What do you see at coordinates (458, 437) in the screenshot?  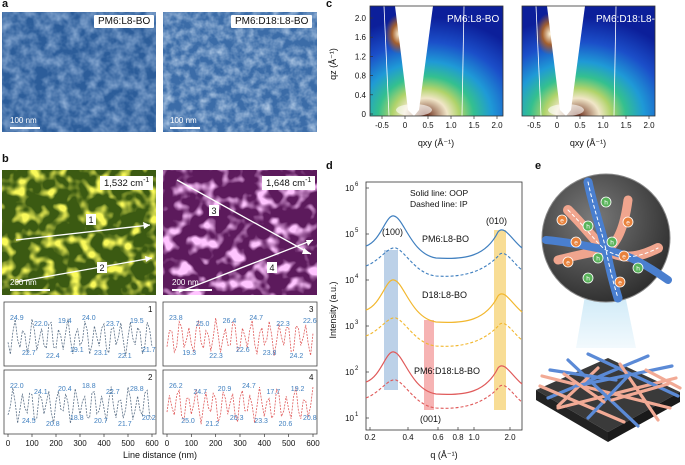 I see `d-x-tick: 0.8` at bounding box center [458, 437].